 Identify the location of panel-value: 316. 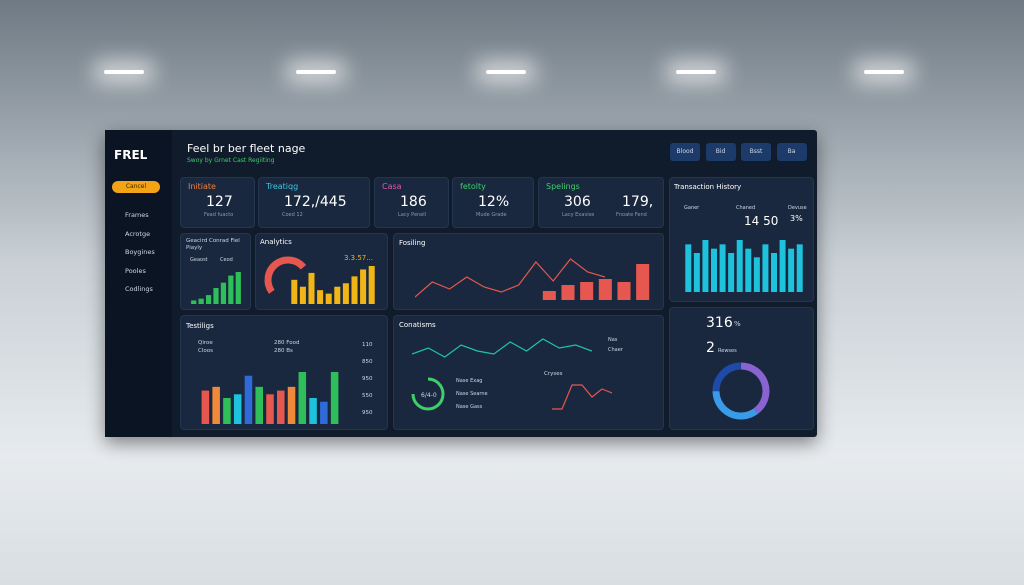
(719, 323).